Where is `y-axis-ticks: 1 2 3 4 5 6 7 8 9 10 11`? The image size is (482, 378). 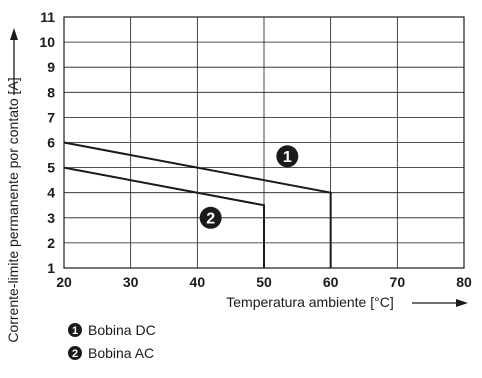 y-axis-ticks: 1 2 3 4 5 6 7 8 9 10 11 is located at coordinates (47, 142).